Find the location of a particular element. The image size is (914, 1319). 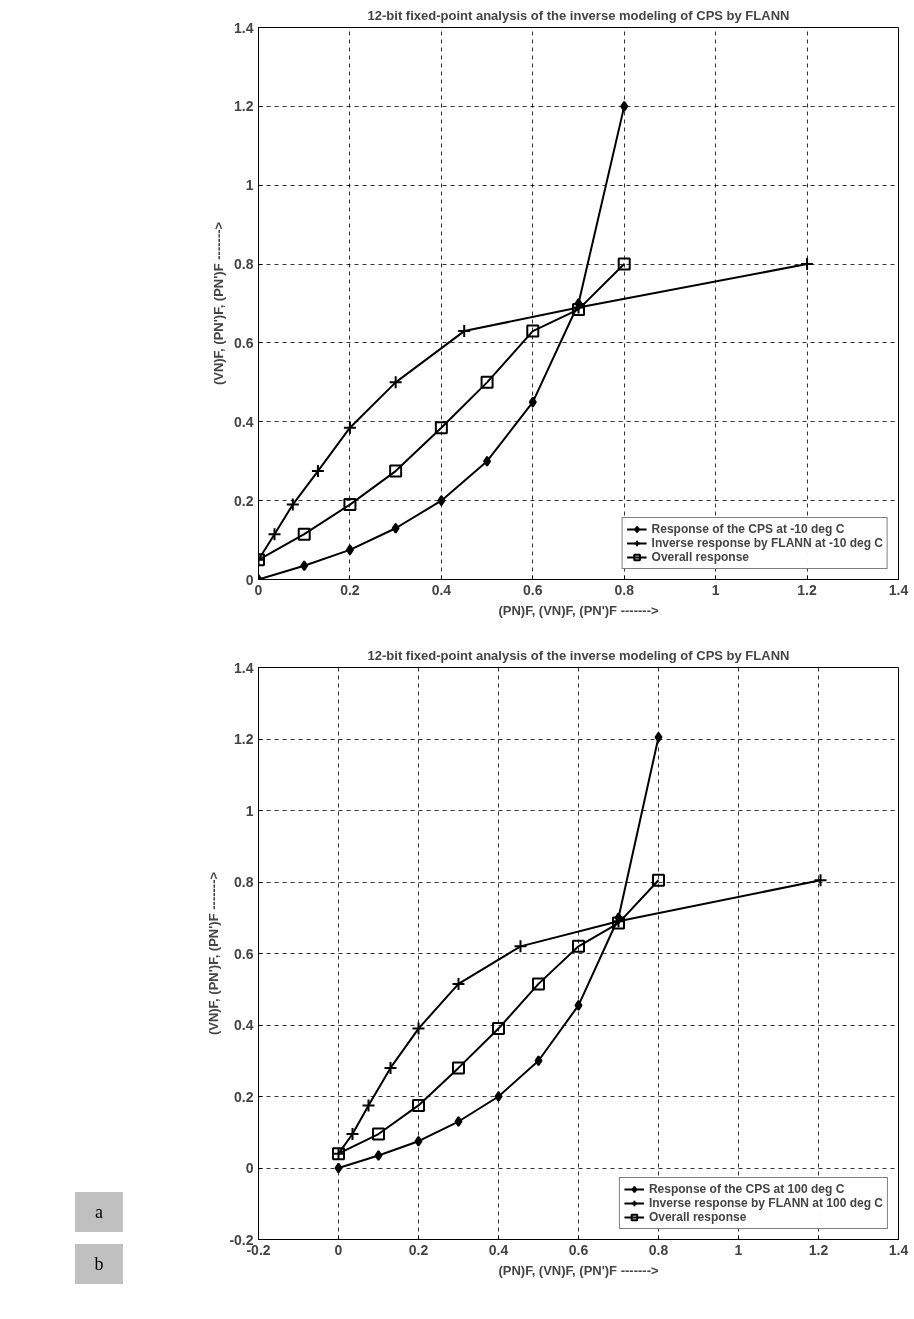

legend-label: Response of the CPS at 100 deg C is located at coordinates (746, 1189).